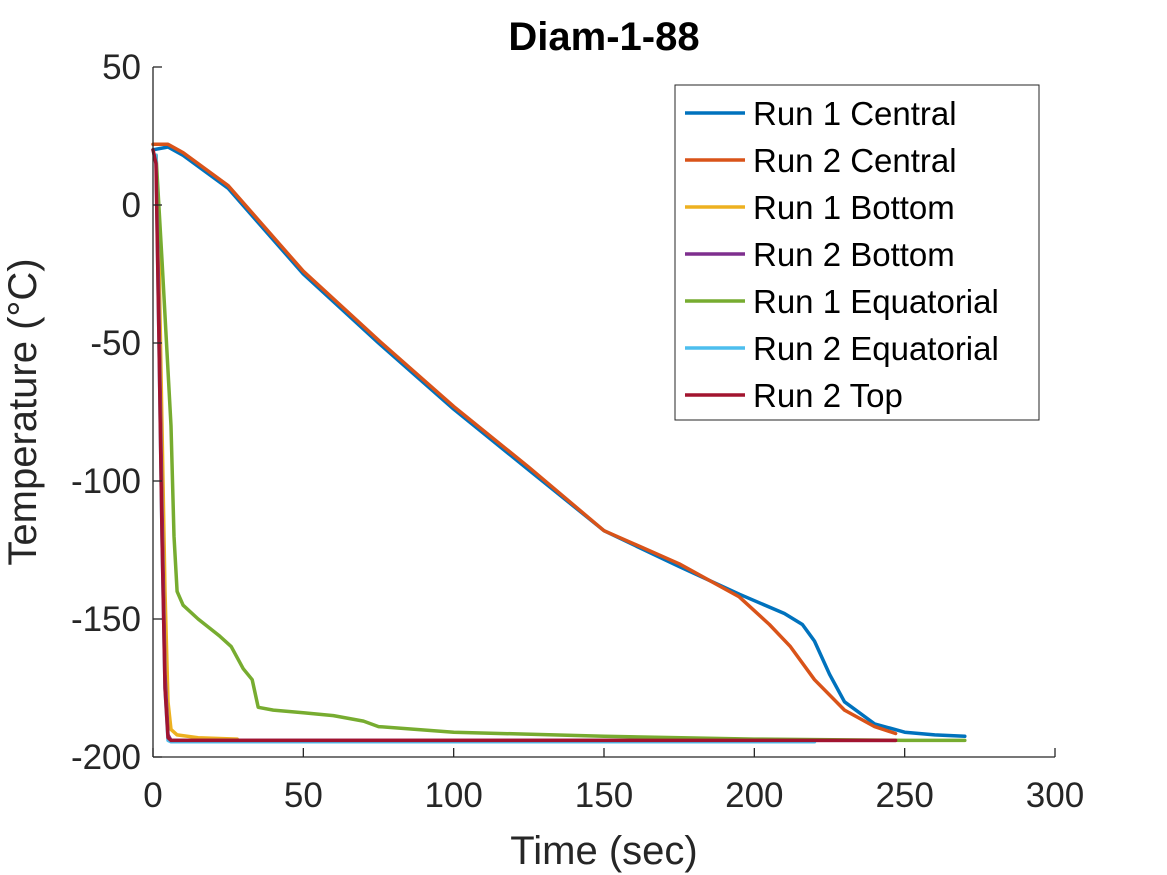 This screenshot has width=1167, height=875. What do you see at coordinates (1055, 795) in the screenshot?
I see `x-tick-label: 300` at bounding box center [1055, 795].